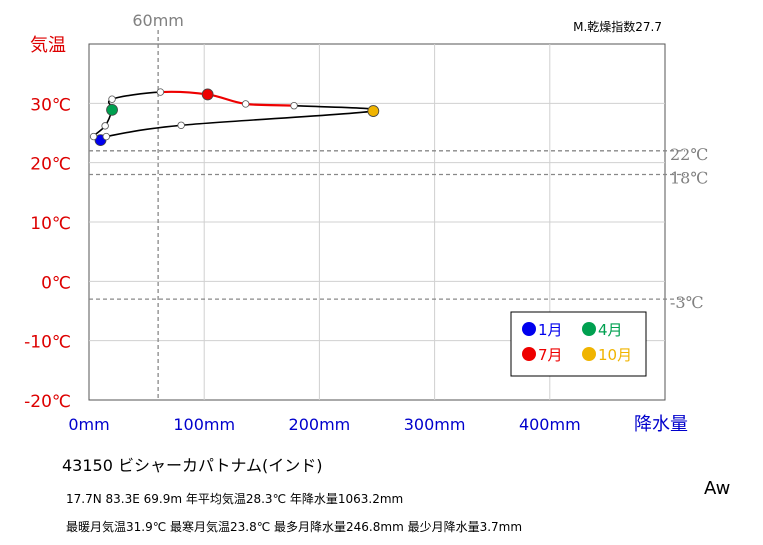 This screenshot has height=545, width=763. Describe the element at coordinates (192, 465) in the screenshot. I see `station-title: 43150 ビシャーカパトナム(インド)` at that location.